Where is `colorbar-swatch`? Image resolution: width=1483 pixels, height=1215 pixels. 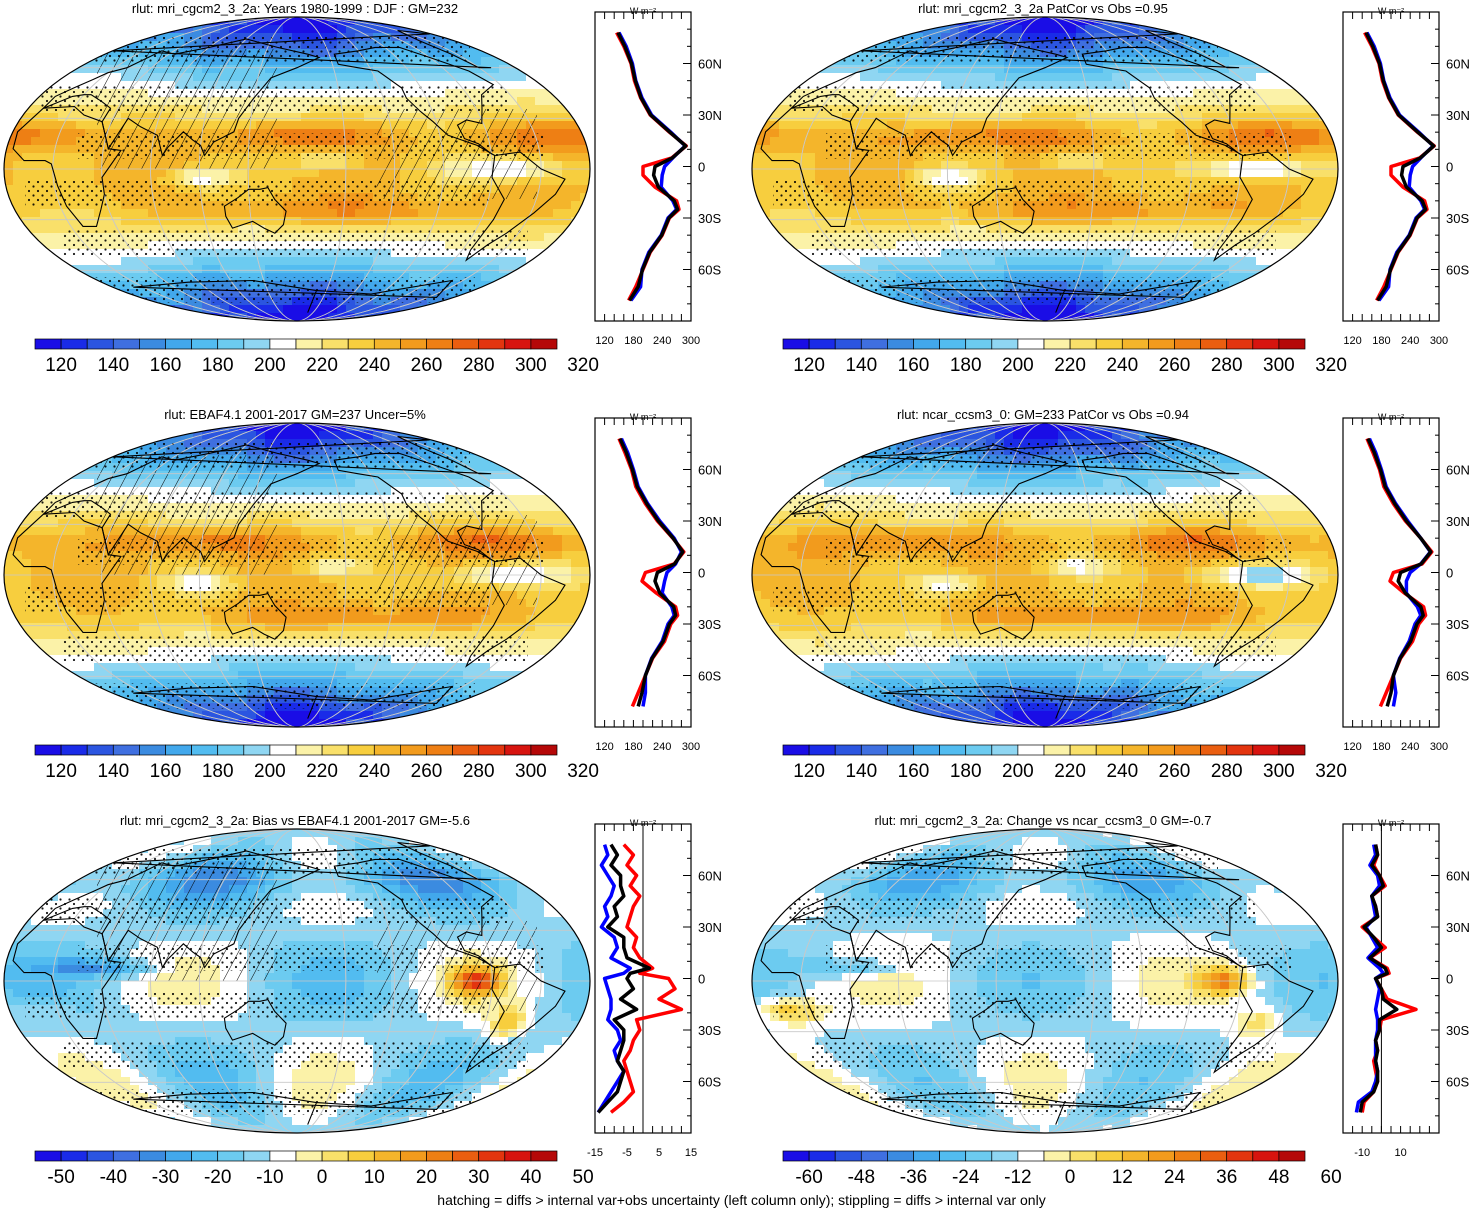
colorbar-swatch is located at coordinates (283, 344).